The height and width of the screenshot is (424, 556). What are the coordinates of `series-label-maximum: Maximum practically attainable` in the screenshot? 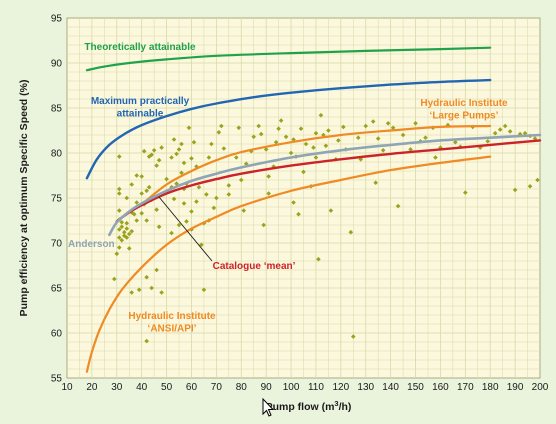 It's located at (140, 108).